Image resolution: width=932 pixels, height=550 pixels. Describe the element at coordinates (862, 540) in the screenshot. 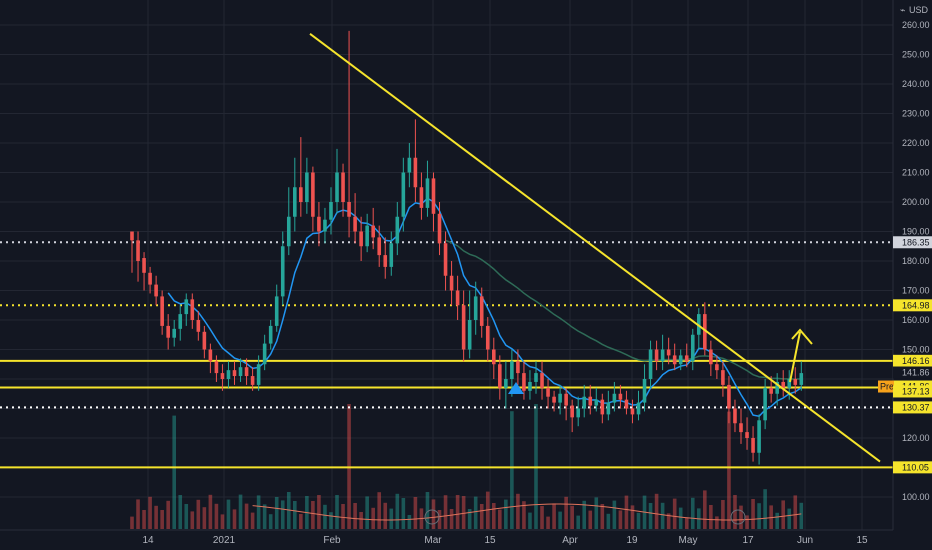

I see `x-tick-label-10: 15` at that location.